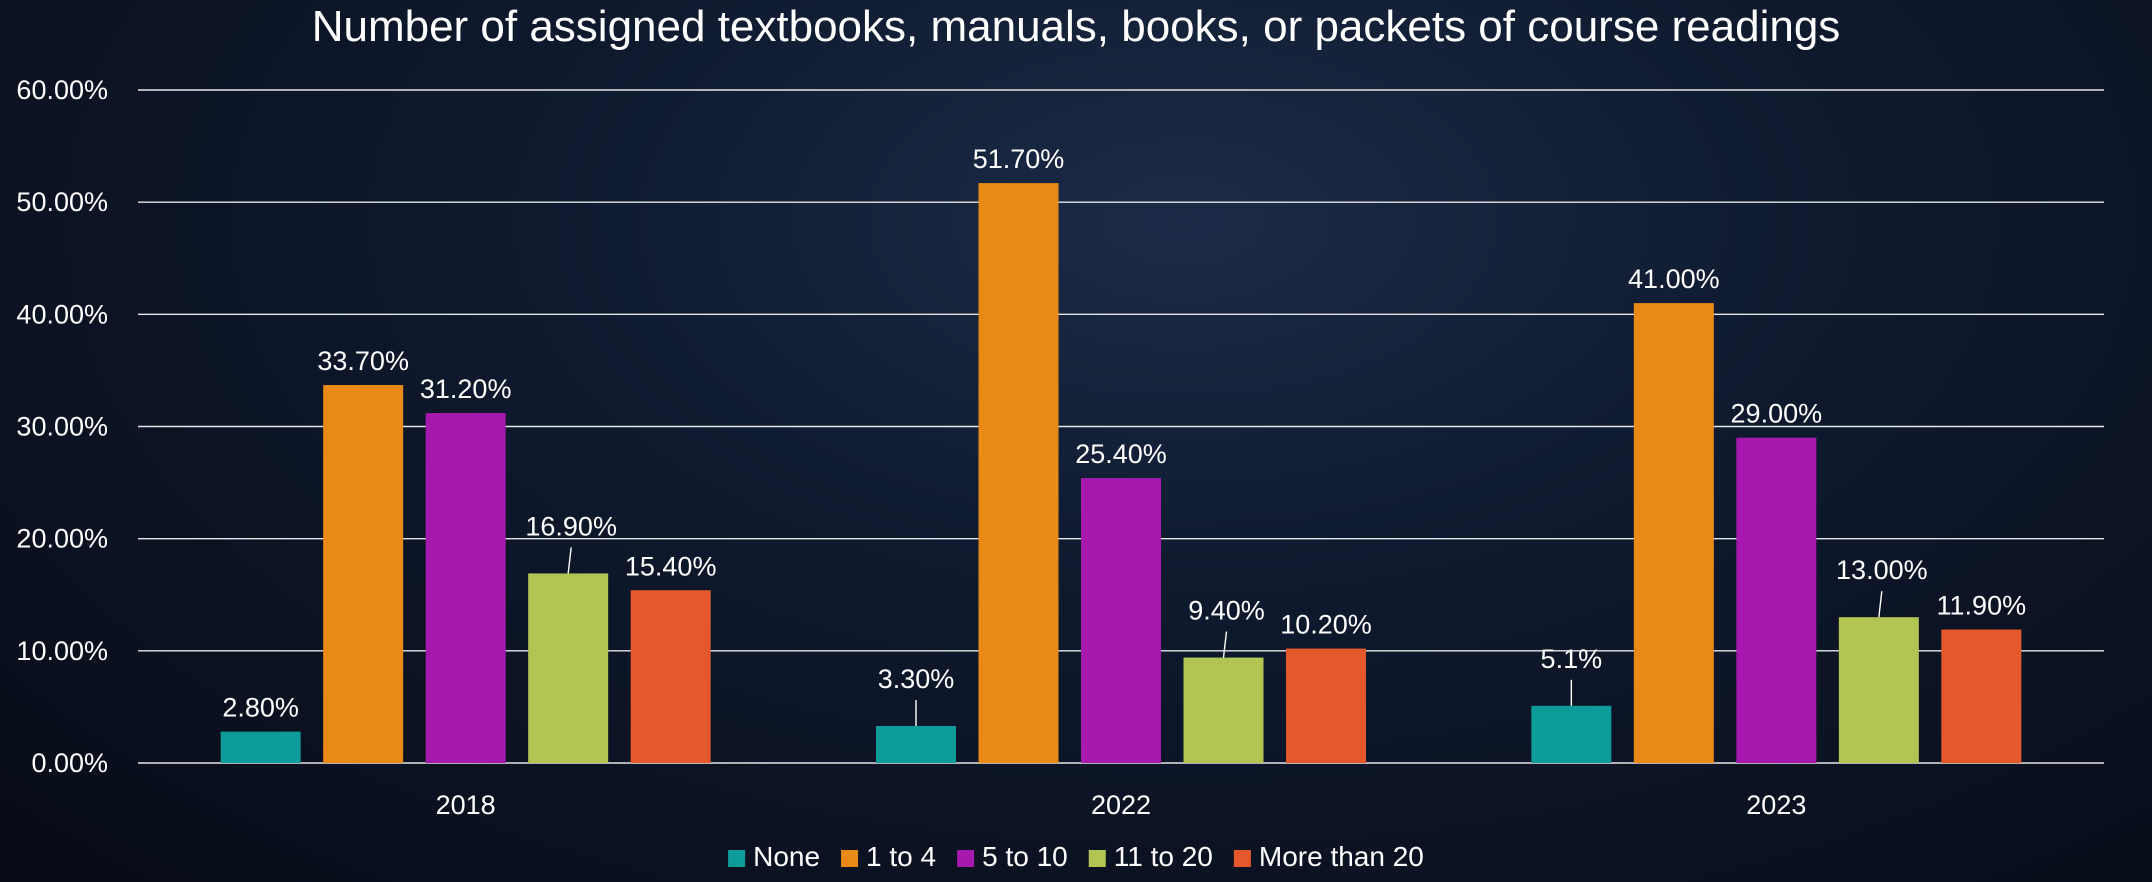 This screenshot has height=882, width=2152. I want to click on y-tick-label: 0.00%, so click(69, 763).